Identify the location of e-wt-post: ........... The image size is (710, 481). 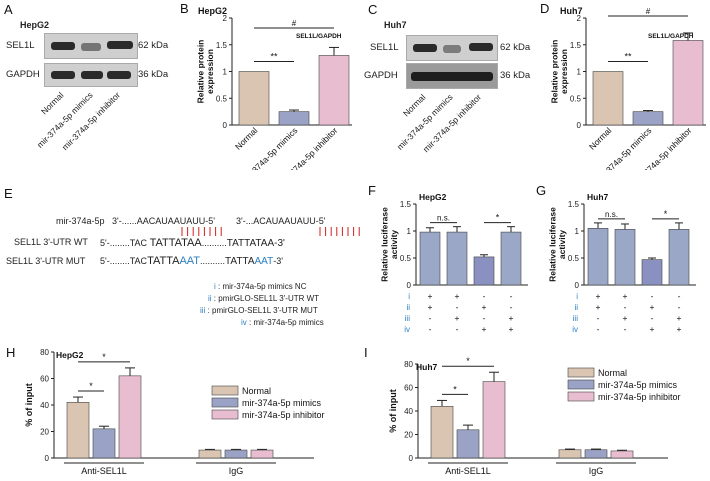
(214, 243).